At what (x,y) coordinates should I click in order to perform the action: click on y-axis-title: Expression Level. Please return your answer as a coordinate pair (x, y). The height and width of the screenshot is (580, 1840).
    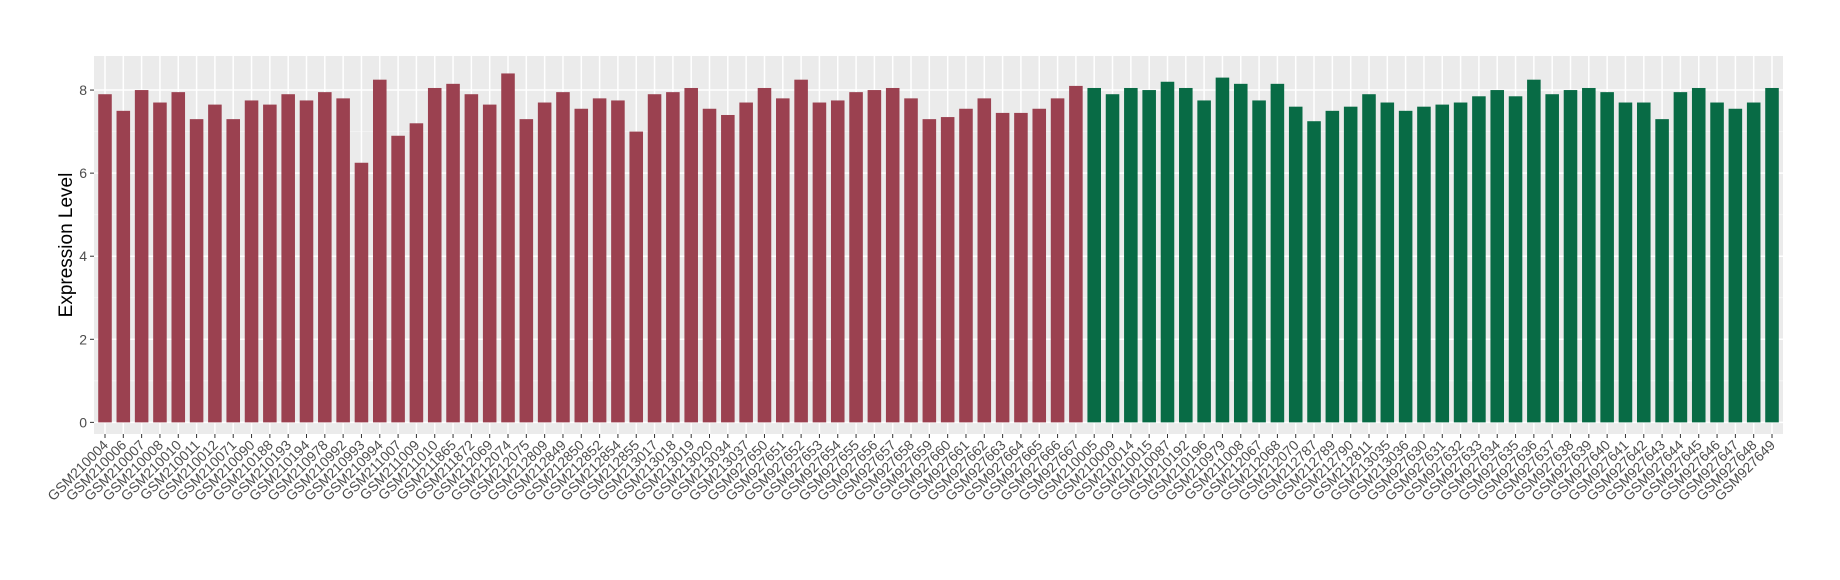
    Looking at the image, I should click on (66, 245).